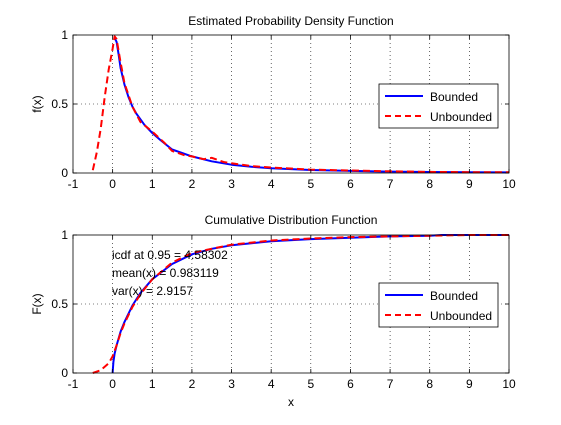 Image resolution: width=561 pixels, height=425 pixels. What do you see at coordinates (509, 384) in the screenshot?
I see `cdf-x-tick-label: 10` at bounding box center [509, 384].